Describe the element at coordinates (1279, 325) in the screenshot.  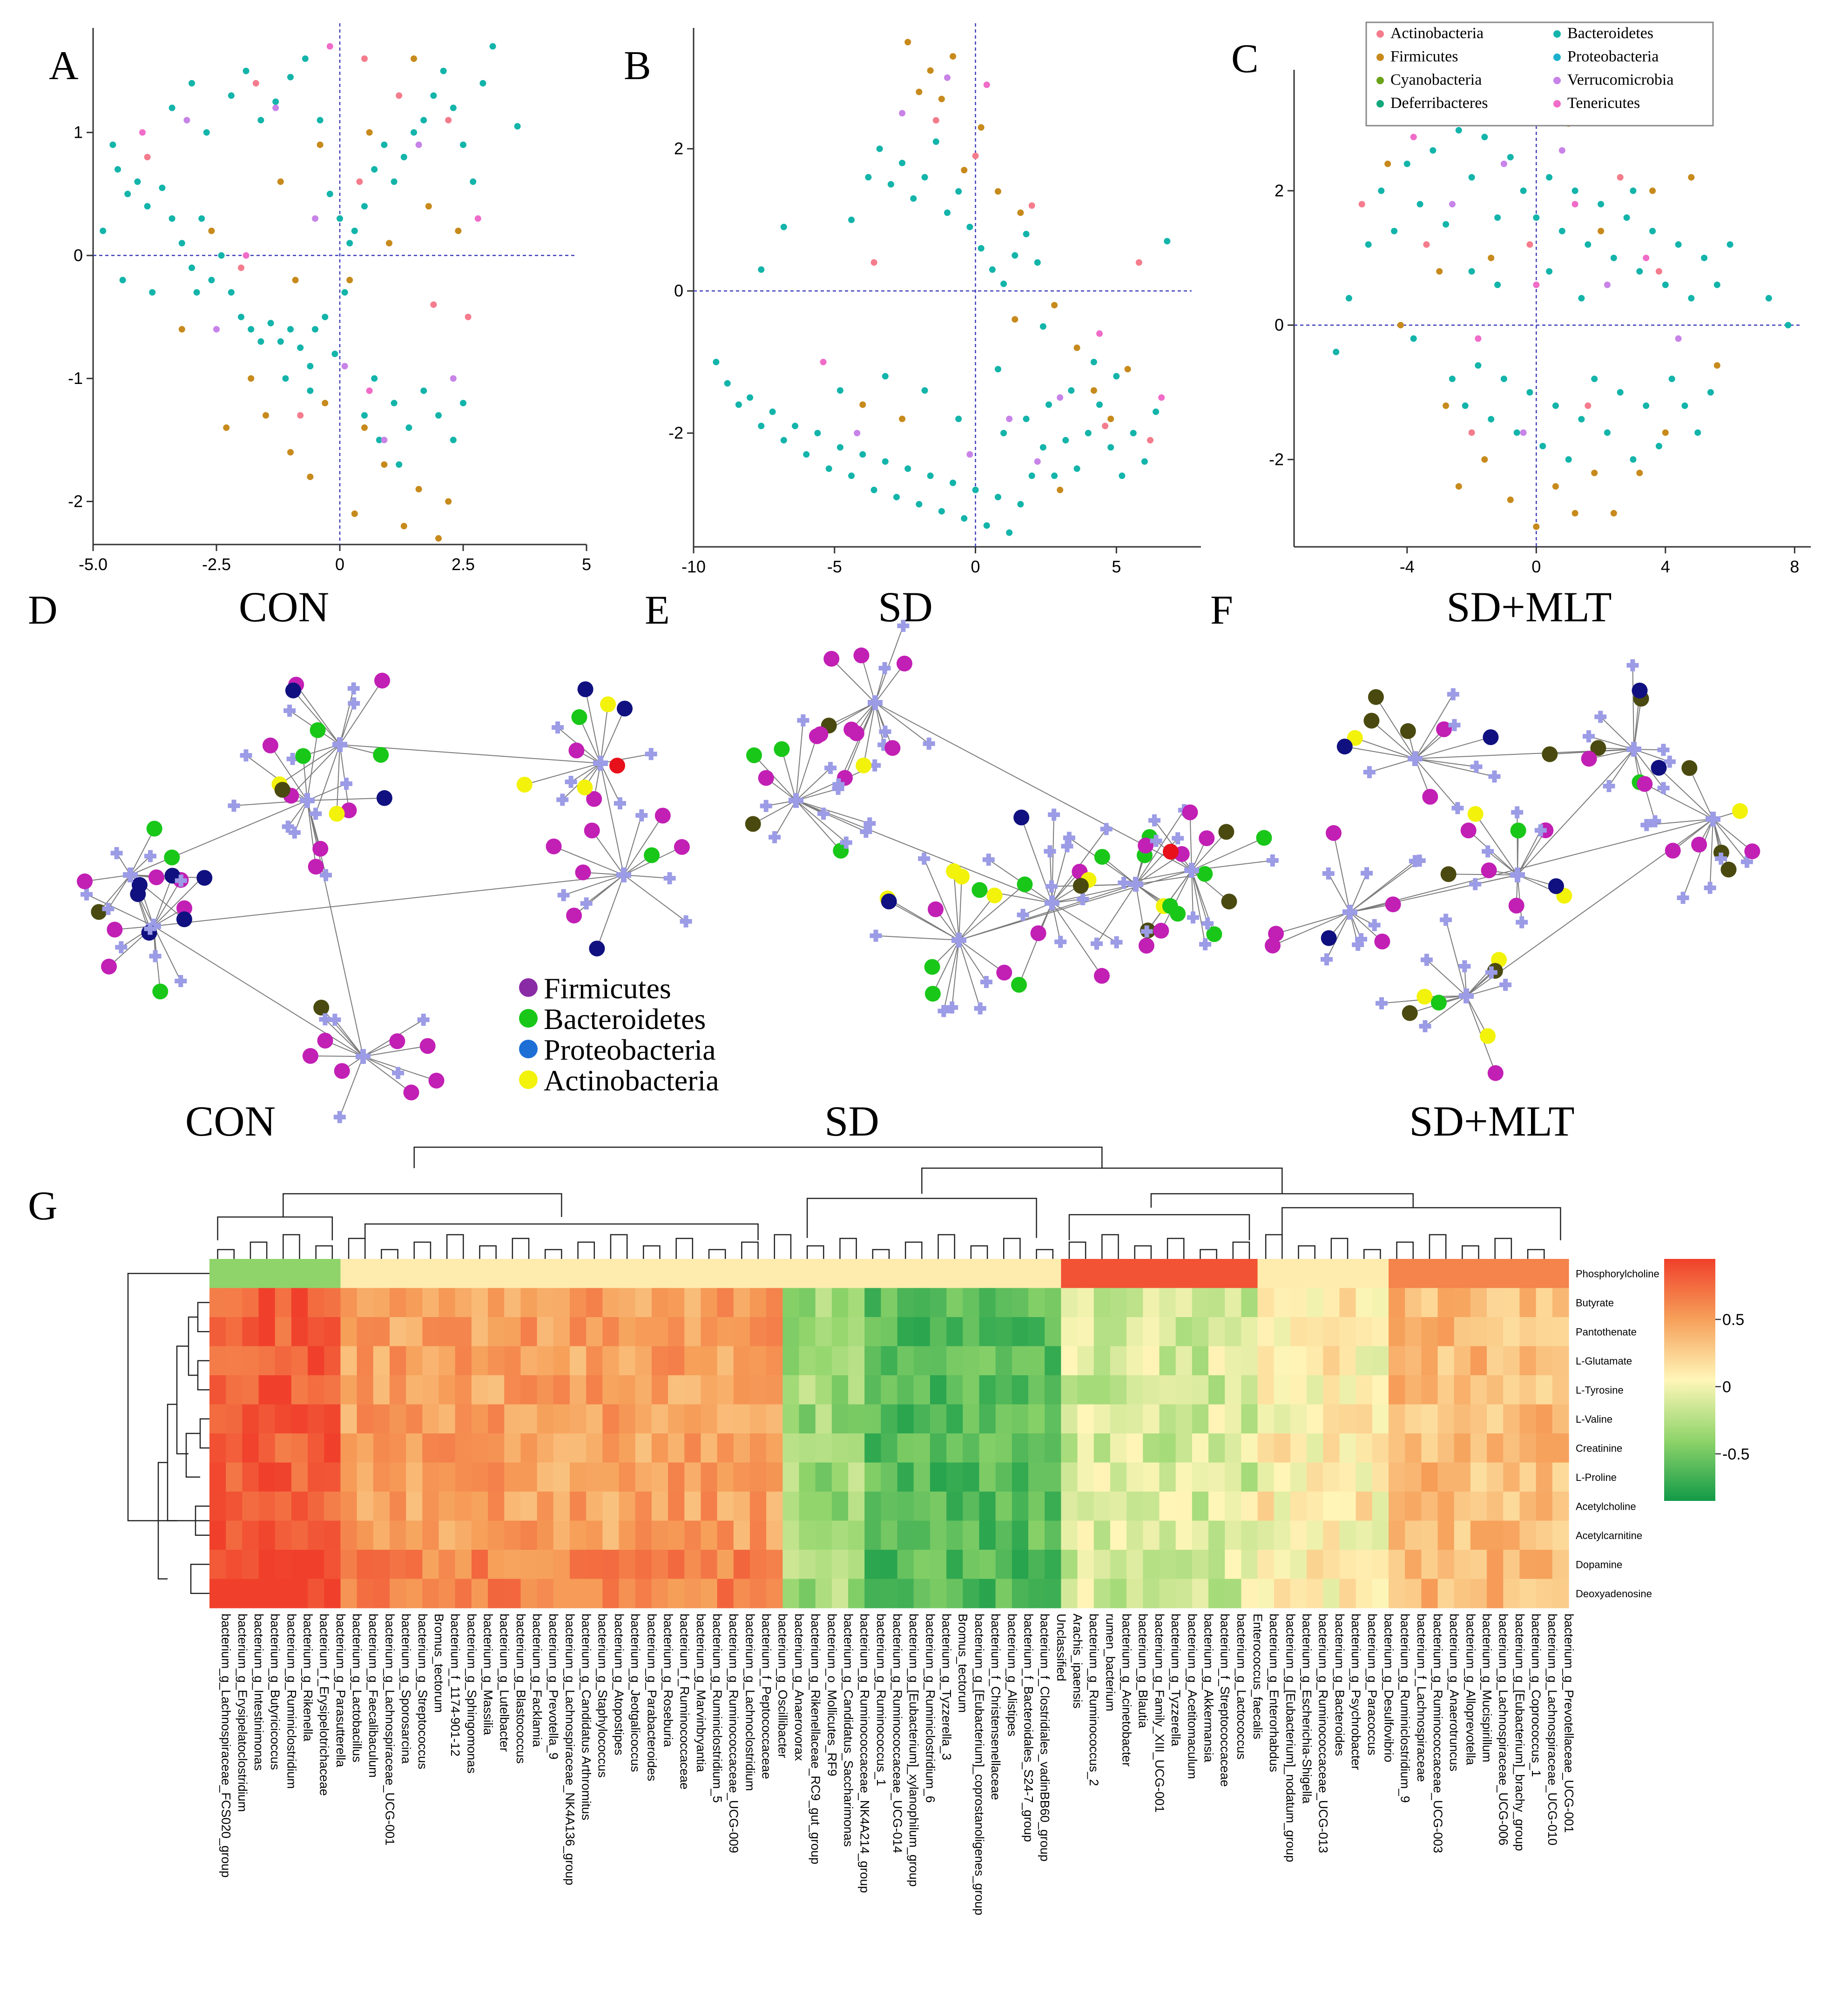
I see `y-tick-label: 0` at that location.